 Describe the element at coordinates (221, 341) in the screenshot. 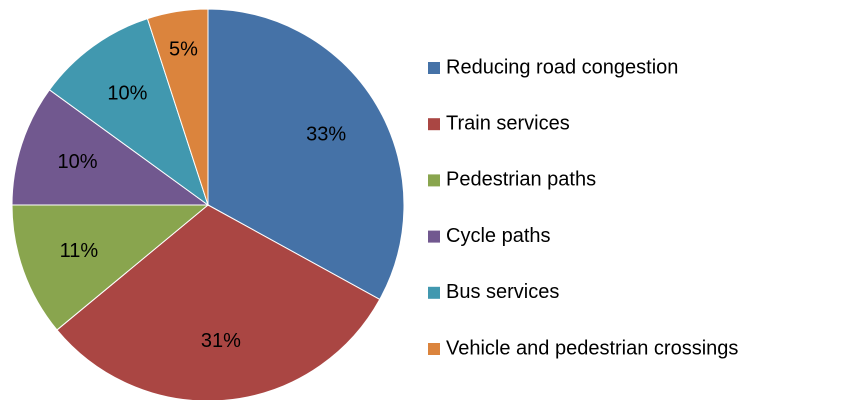

I see `data-label: 31%` at that location.